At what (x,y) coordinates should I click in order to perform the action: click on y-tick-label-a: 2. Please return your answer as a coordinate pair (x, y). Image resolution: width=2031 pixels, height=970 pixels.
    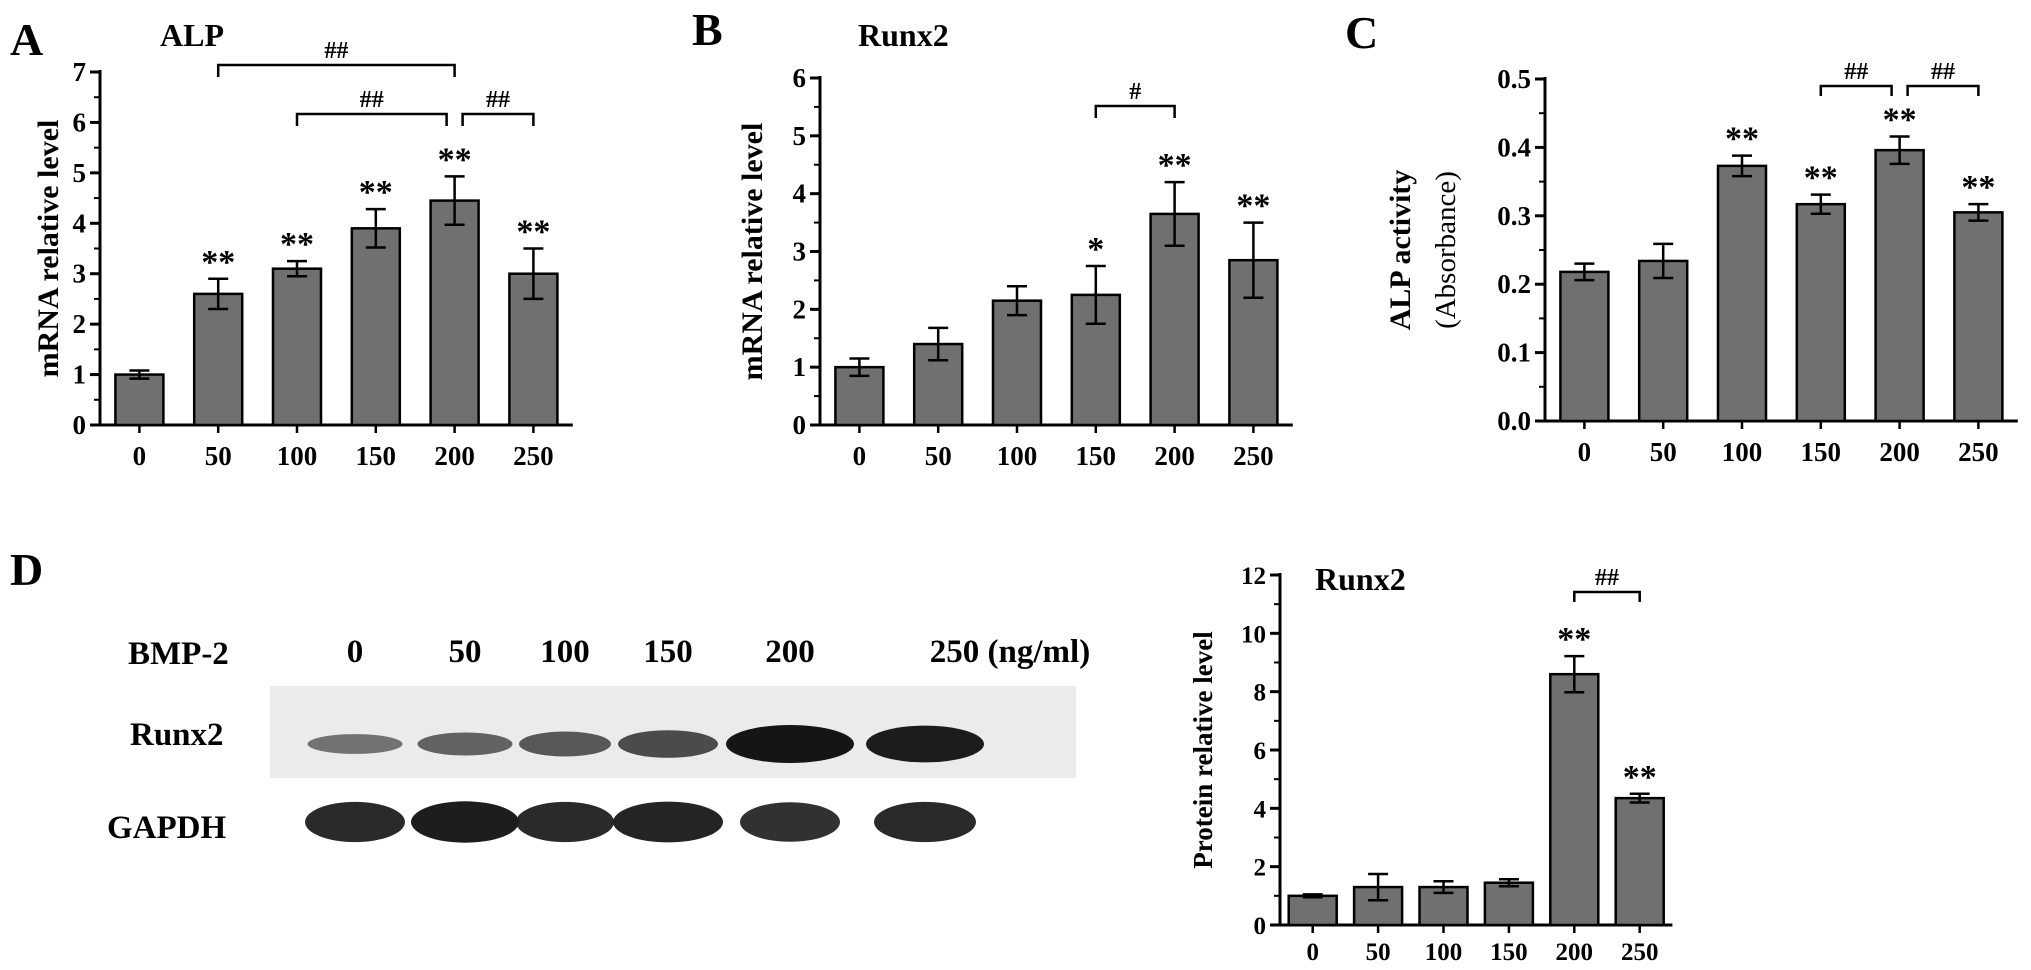
    Looking at the image, I should click on (80, 324).